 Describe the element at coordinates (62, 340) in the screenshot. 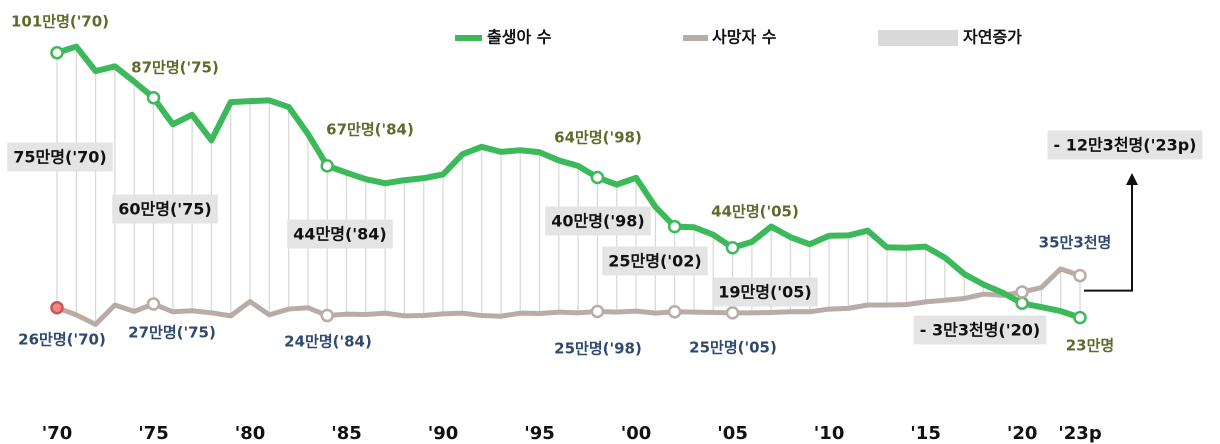

I see `annotation: 26만명('70)` at that location.